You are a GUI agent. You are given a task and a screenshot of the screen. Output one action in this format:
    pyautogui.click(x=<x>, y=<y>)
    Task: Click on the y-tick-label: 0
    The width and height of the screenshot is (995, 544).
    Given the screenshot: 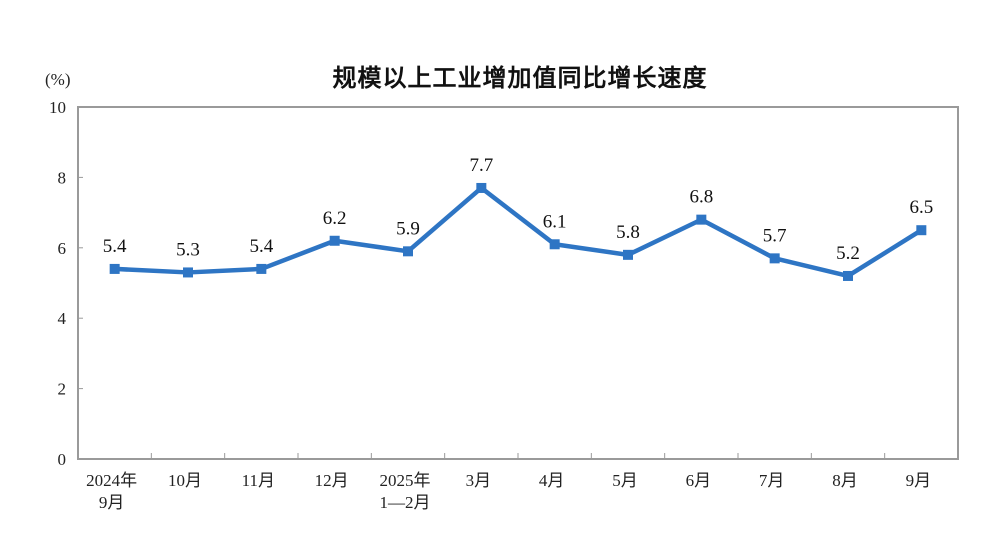 What is the action you would take?
    pyautogui.click(x=62, y=459)
    